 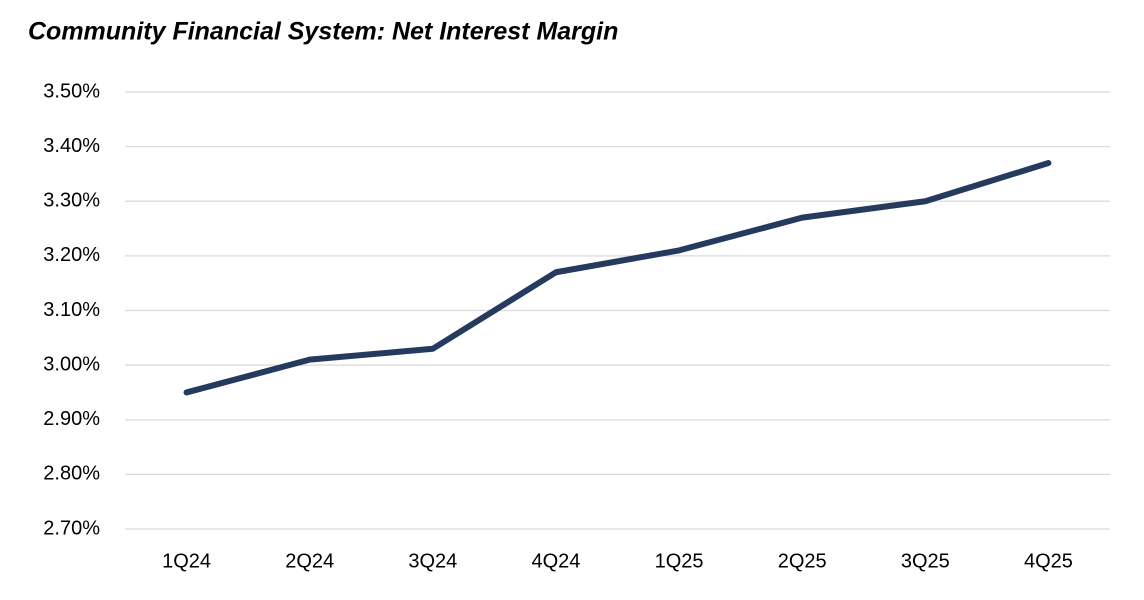 What do you see at coordinates (679, 561) in the screenshot?
I see `x-tick-label: 1Q25` at bounding box center [679, 561].